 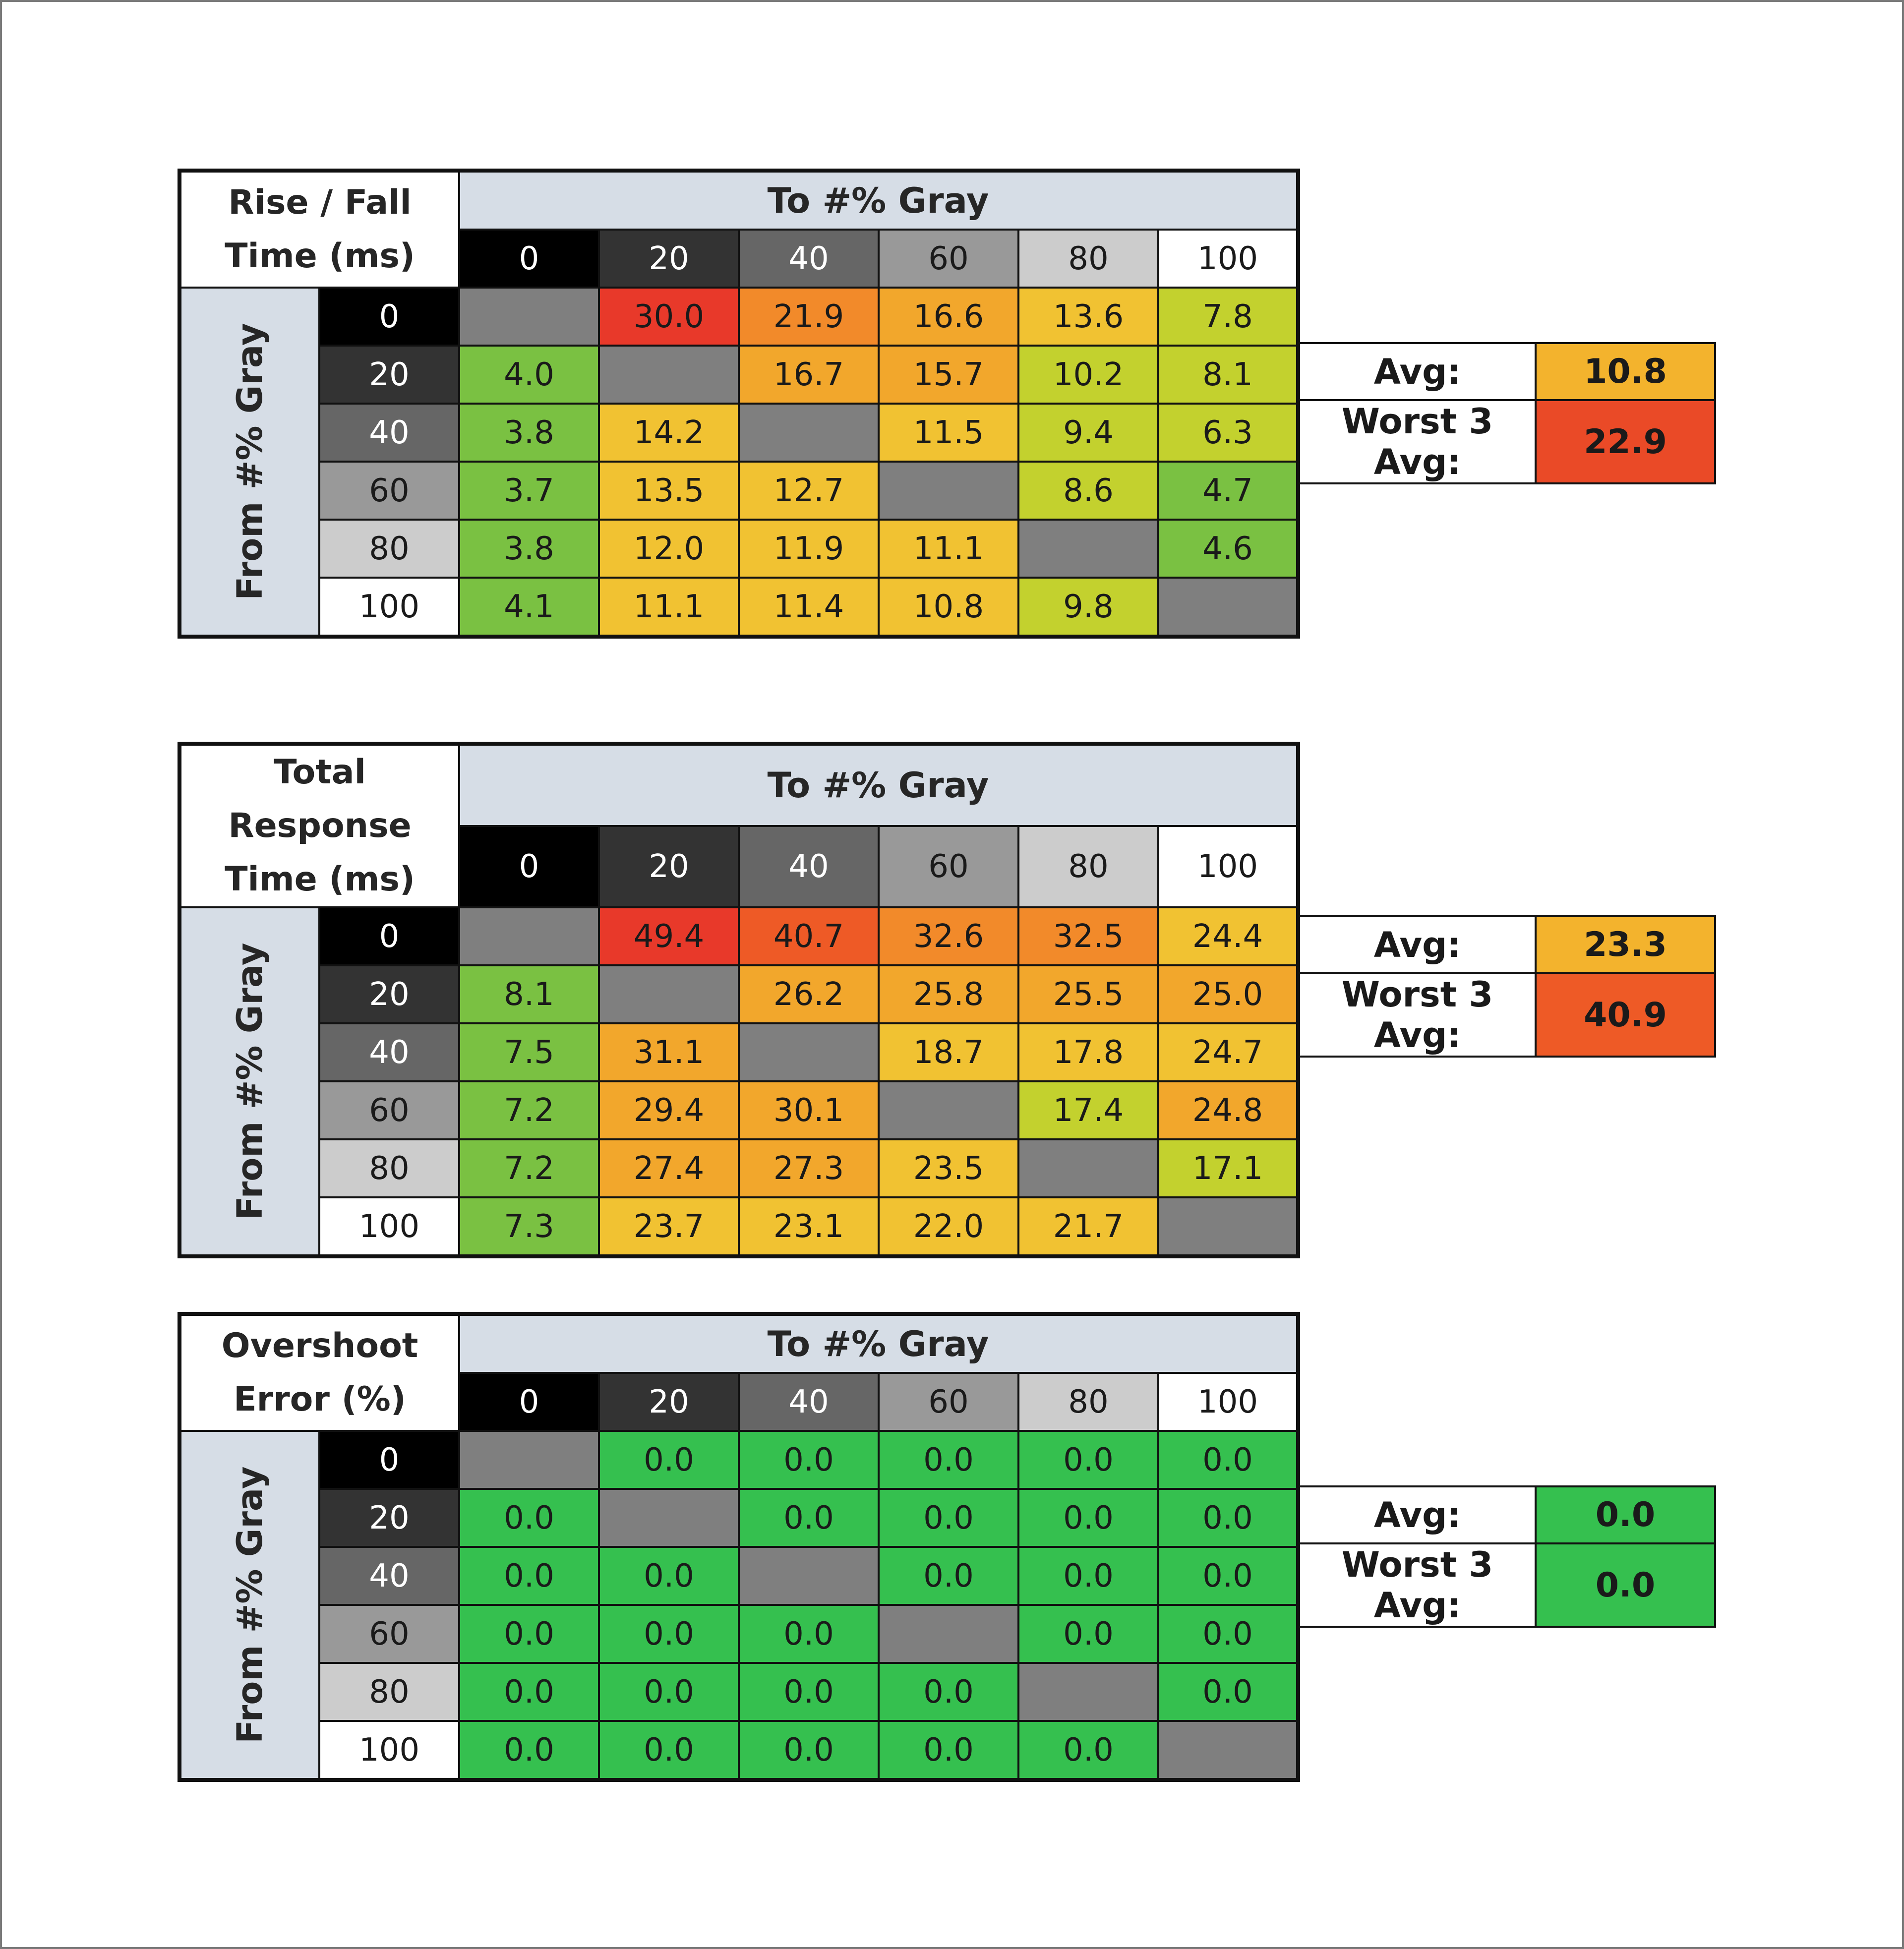 What do you see at coordinates (1625, 441) in the screenshot?
I see `worst-3-avg-value: 22.9` at bounding box center [1625, 441].